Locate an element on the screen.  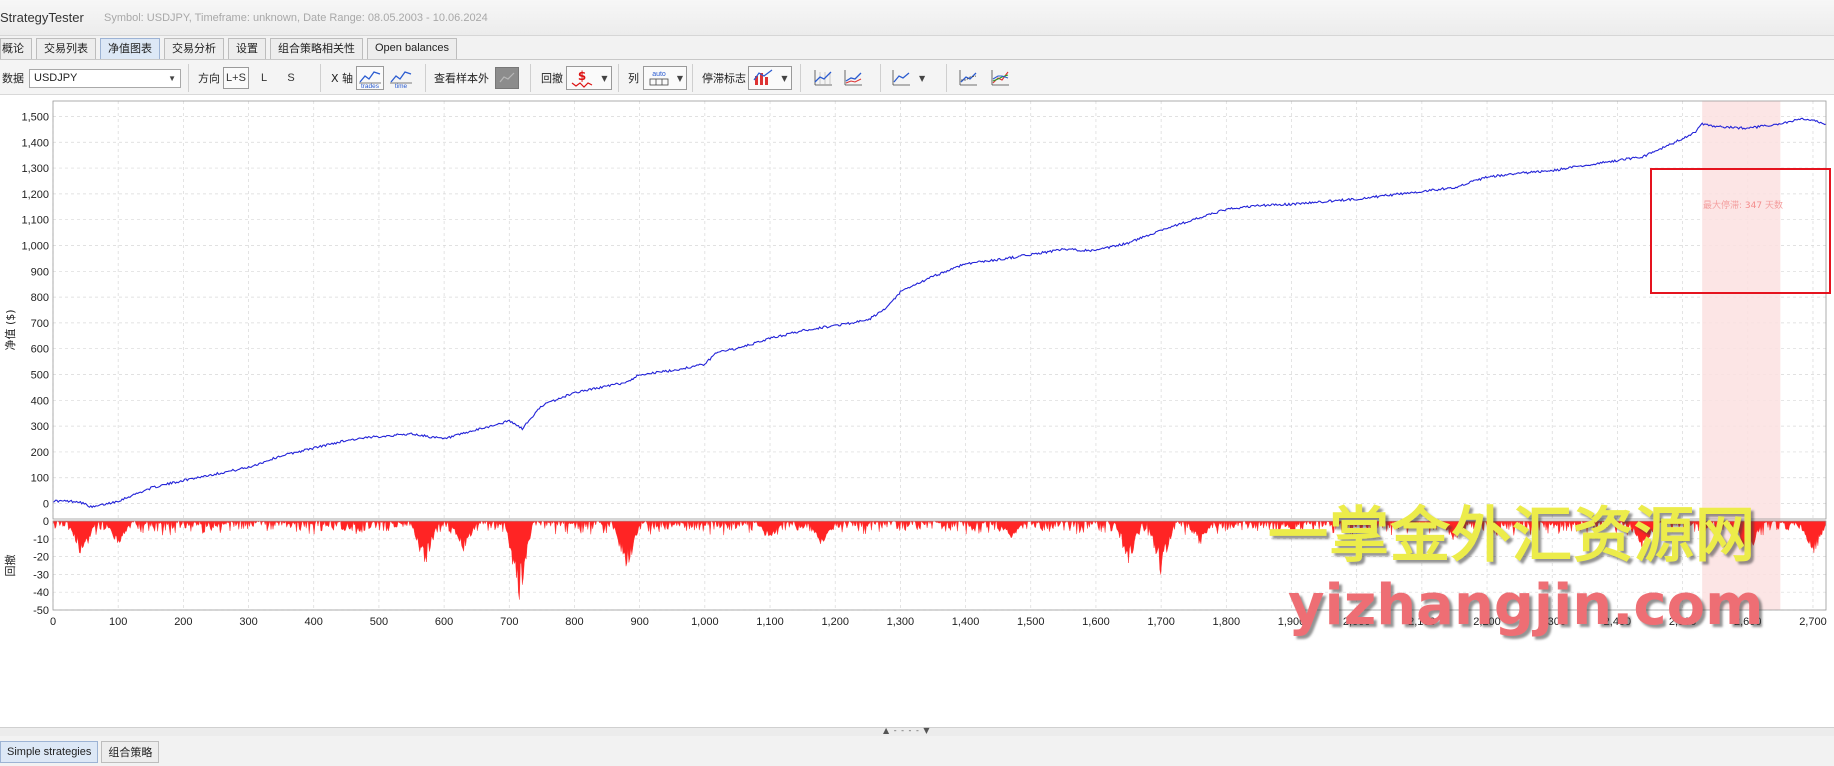
x-tick-label: 100 is located at coordinates (118, 622).